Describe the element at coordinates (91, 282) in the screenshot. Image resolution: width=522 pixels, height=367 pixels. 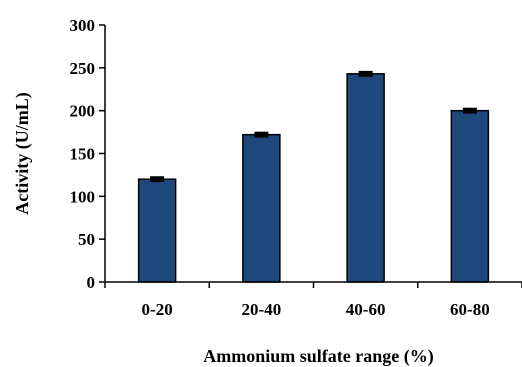
I see `y-tick-label: 0` at that location.